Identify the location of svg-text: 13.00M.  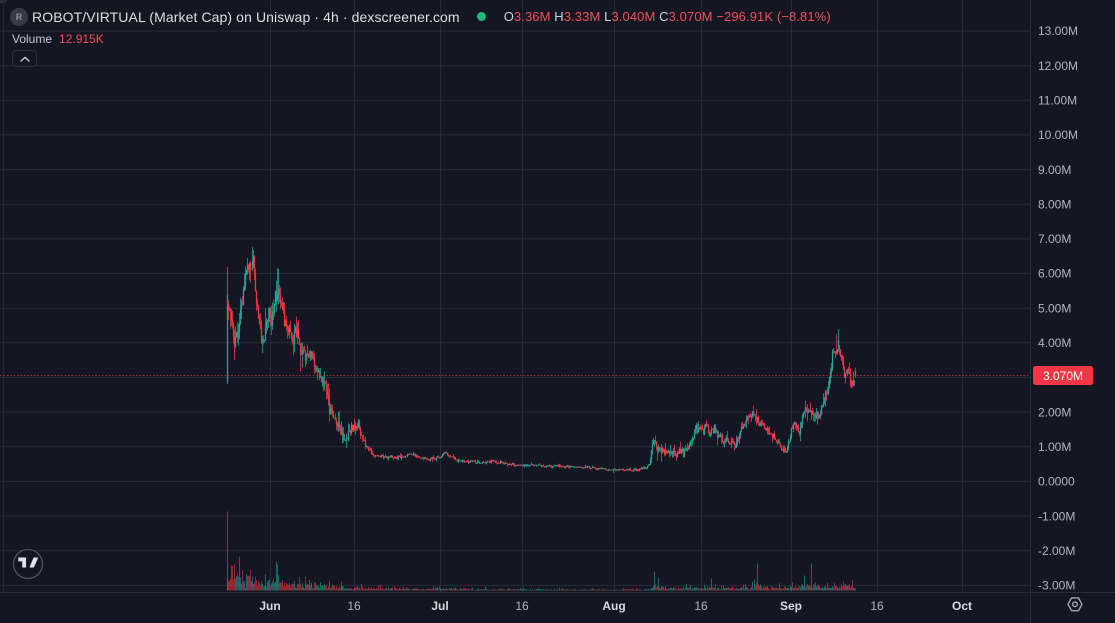
(1058, 31).